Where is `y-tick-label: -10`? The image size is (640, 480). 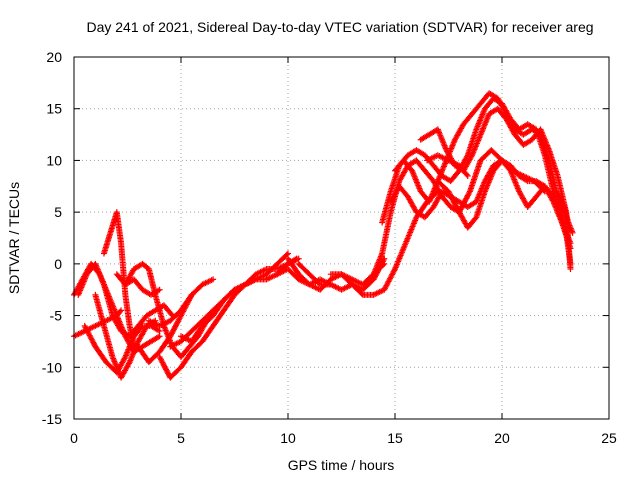
y-tick-label: -10 is located at coordinates (52, 367).